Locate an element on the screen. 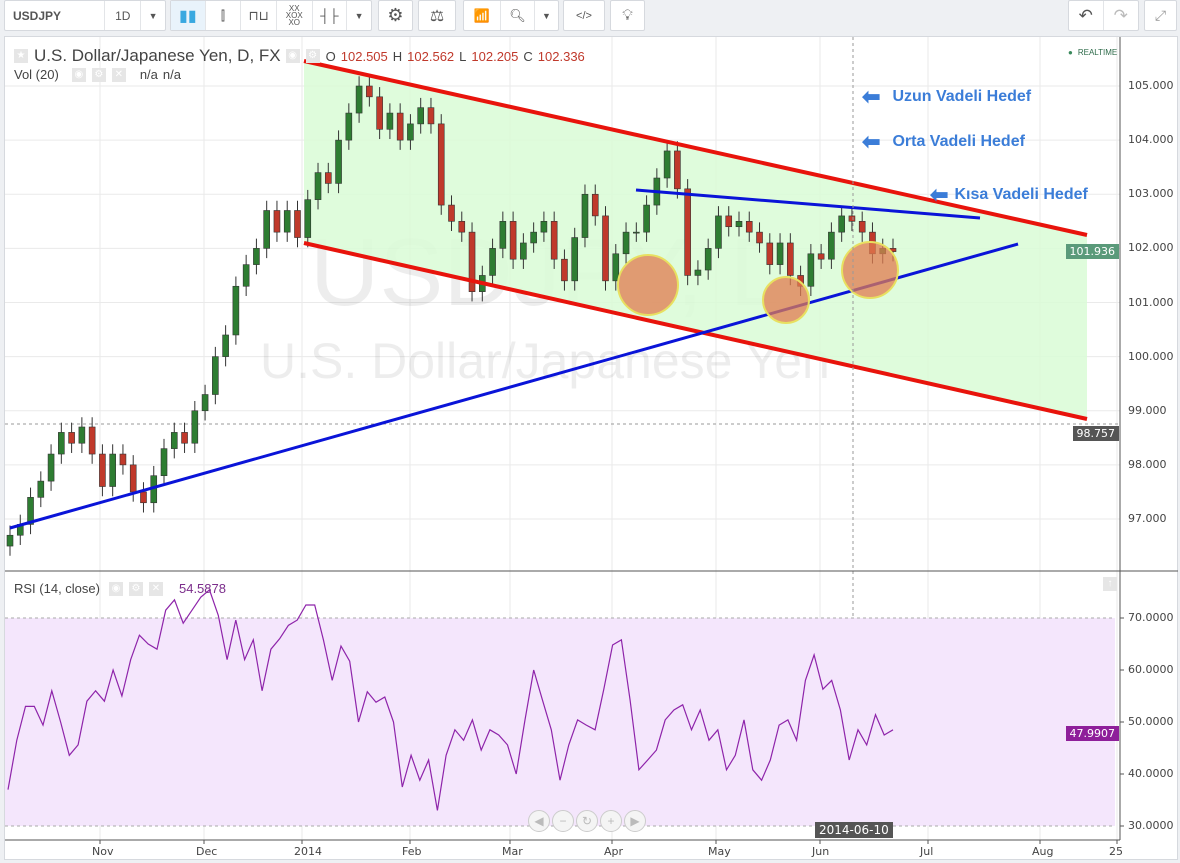 This screenshot has width=1180, height=863. y-tick-label: 100.000 is located at coordinates (1151, 356).